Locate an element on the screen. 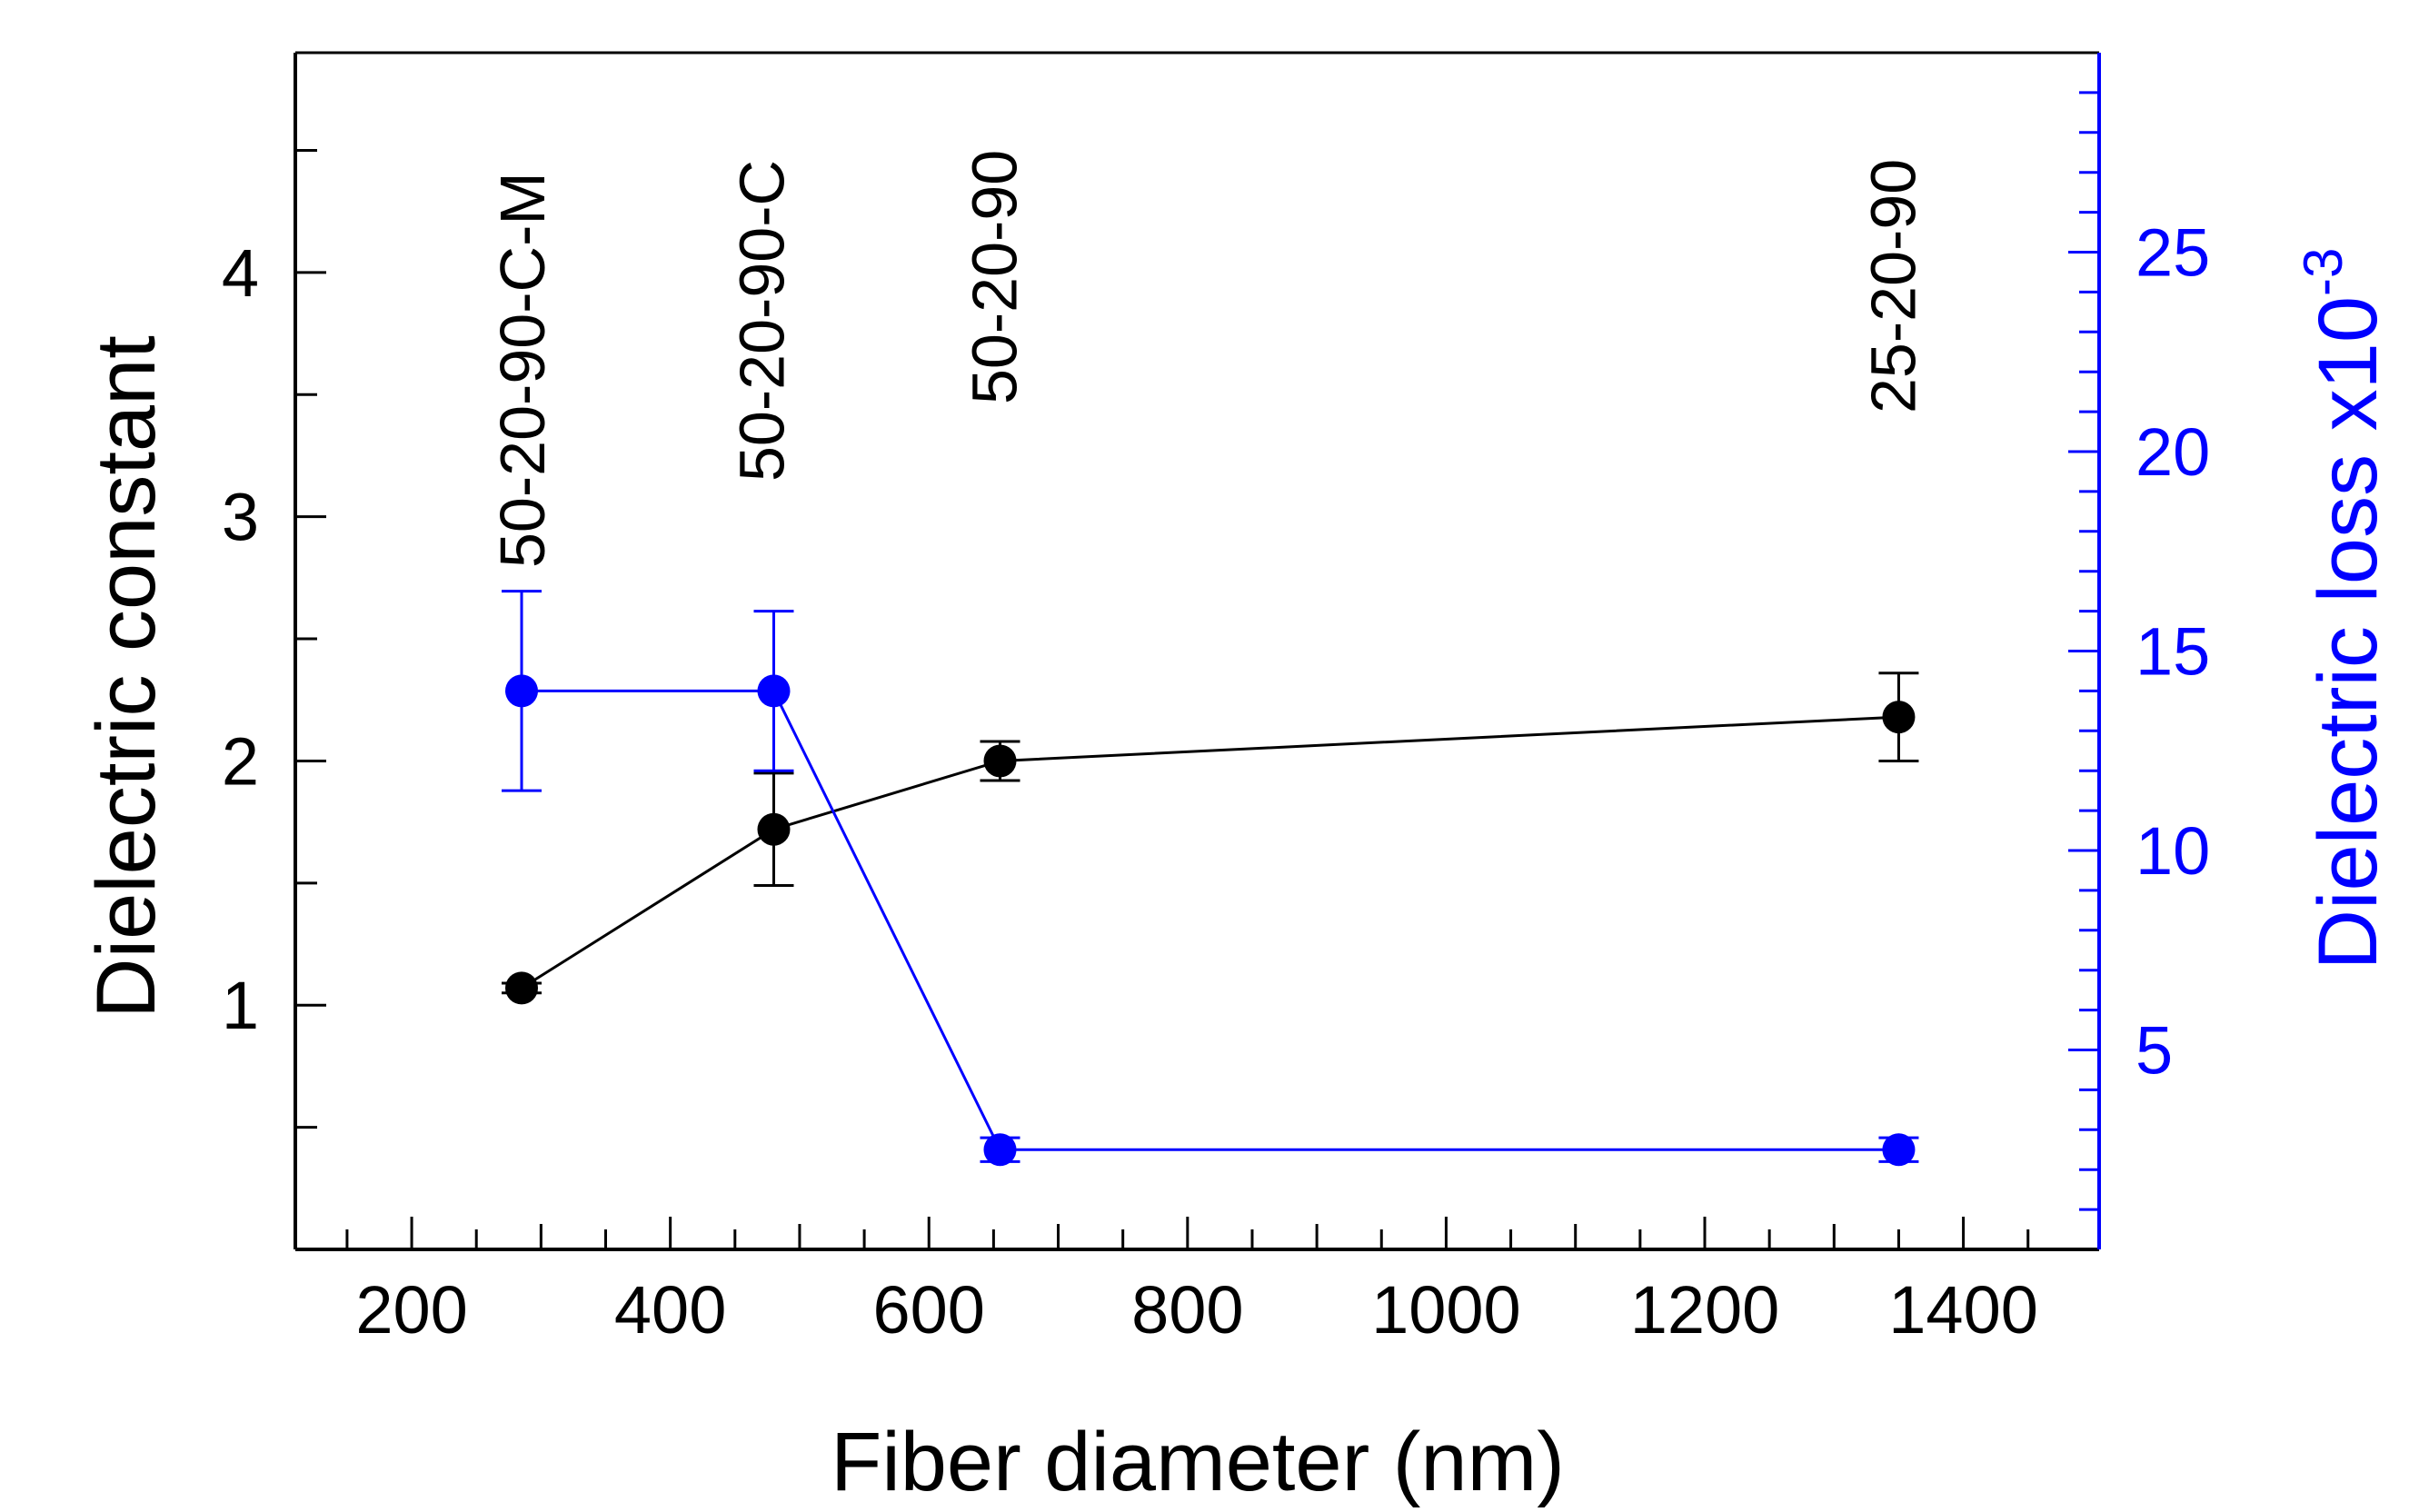  y-right-axis-label-main: Dielectric loss x10 is located at coordinates (2348, 633).